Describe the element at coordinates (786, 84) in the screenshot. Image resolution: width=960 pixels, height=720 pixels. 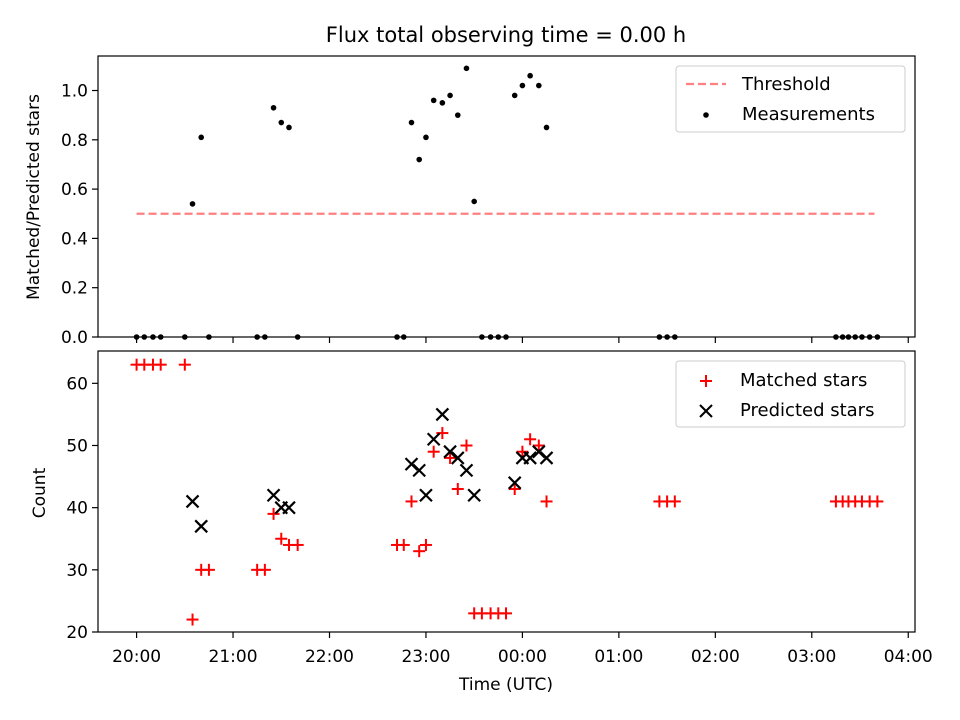
I see `legend-threshold-label: Threshold` at that location.